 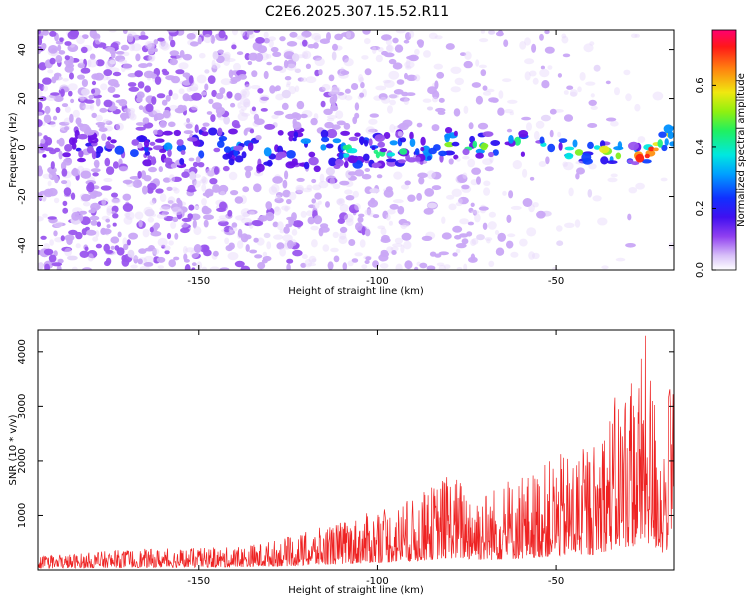 What do you see at coordinates (13, 150) in the screenshot?
I see `spectrogram-y-label: Frequency (Hz)` at bounding box center [13, 150].